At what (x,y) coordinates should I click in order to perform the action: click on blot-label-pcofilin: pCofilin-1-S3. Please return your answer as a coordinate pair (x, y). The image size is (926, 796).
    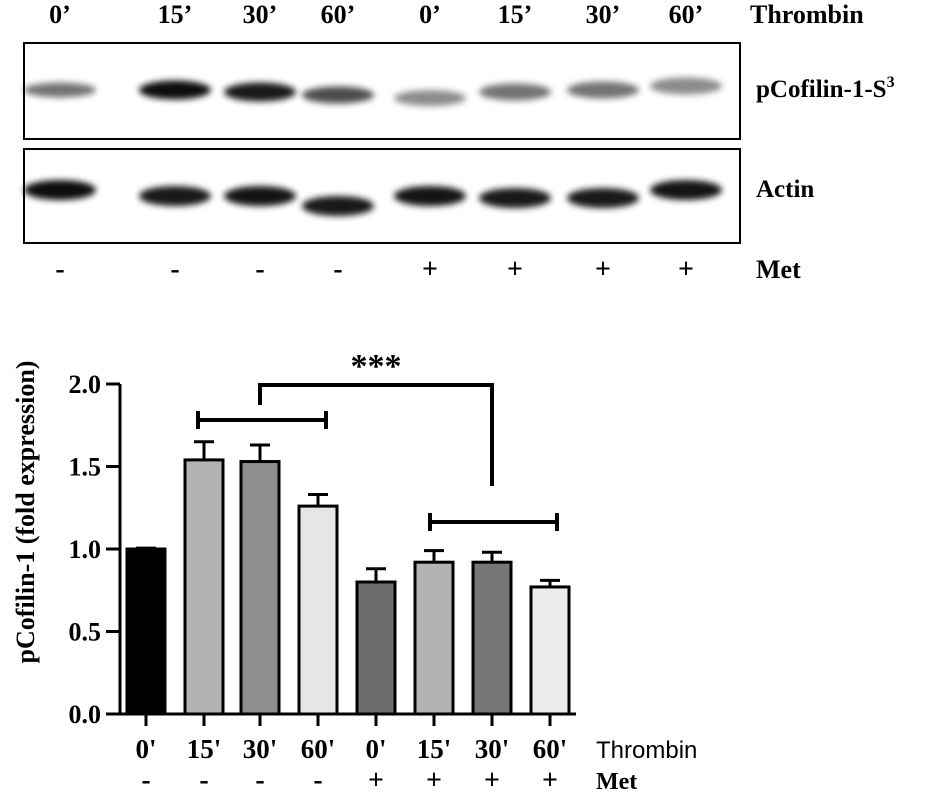
    Looking at the image, I should click on (825, 88).